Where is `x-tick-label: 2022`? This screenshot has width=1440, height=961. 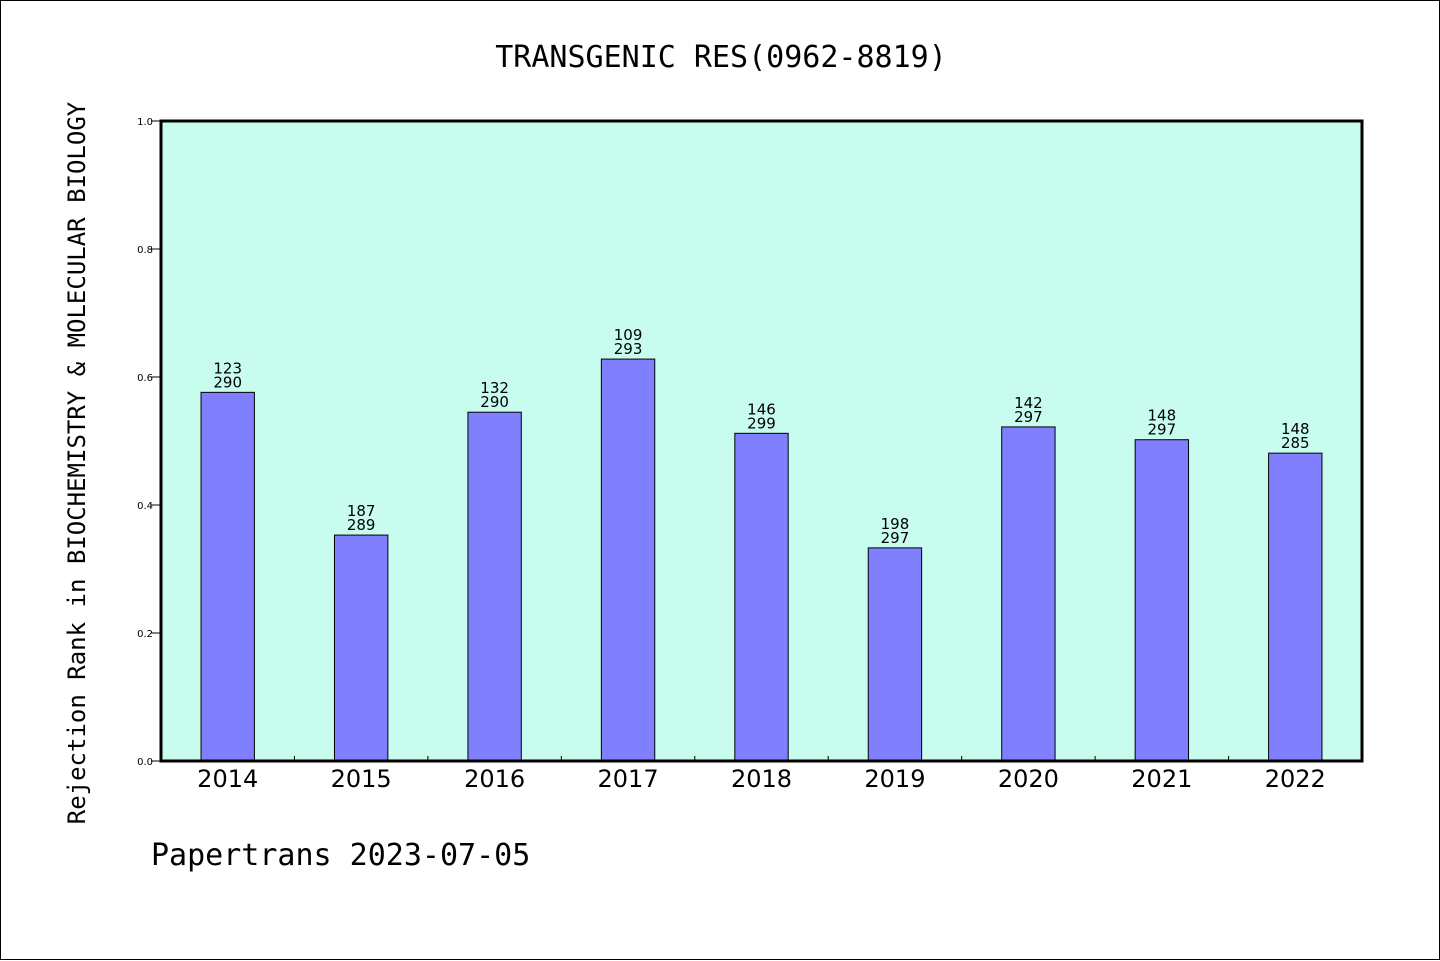 x-tick-label: 2022 is located at coordinates (1295, 779).